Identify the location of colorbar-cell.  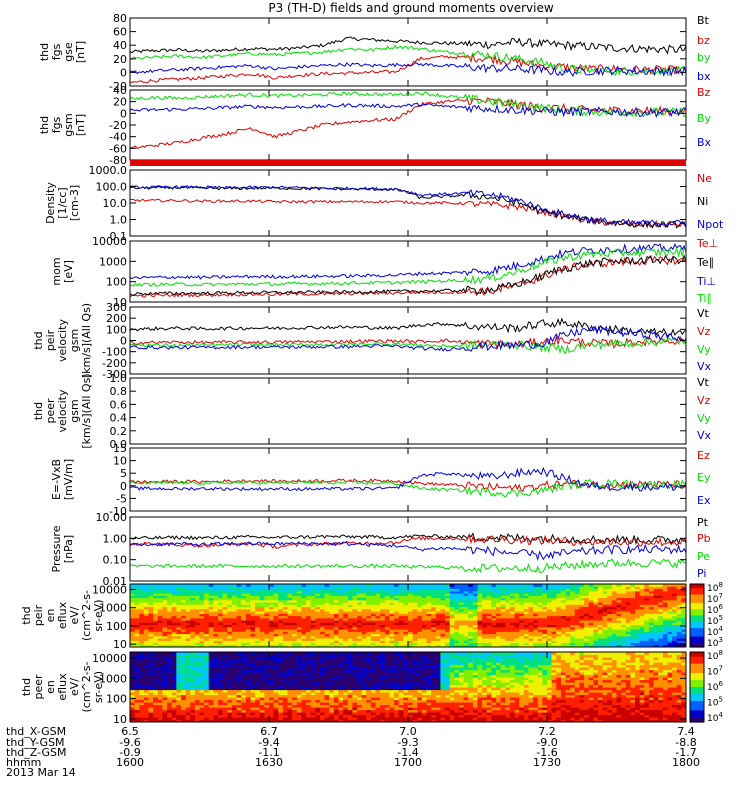
(697, 640).